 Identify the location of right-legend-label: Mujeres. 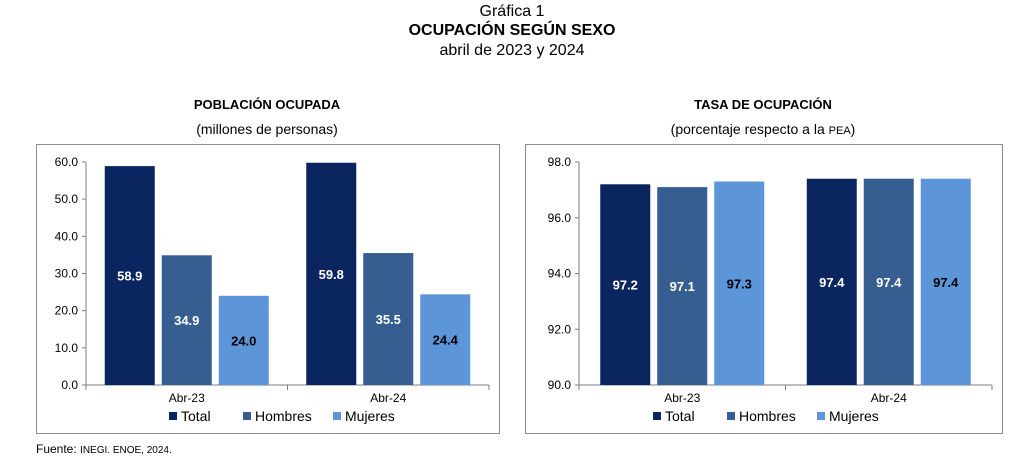
(854, 416).